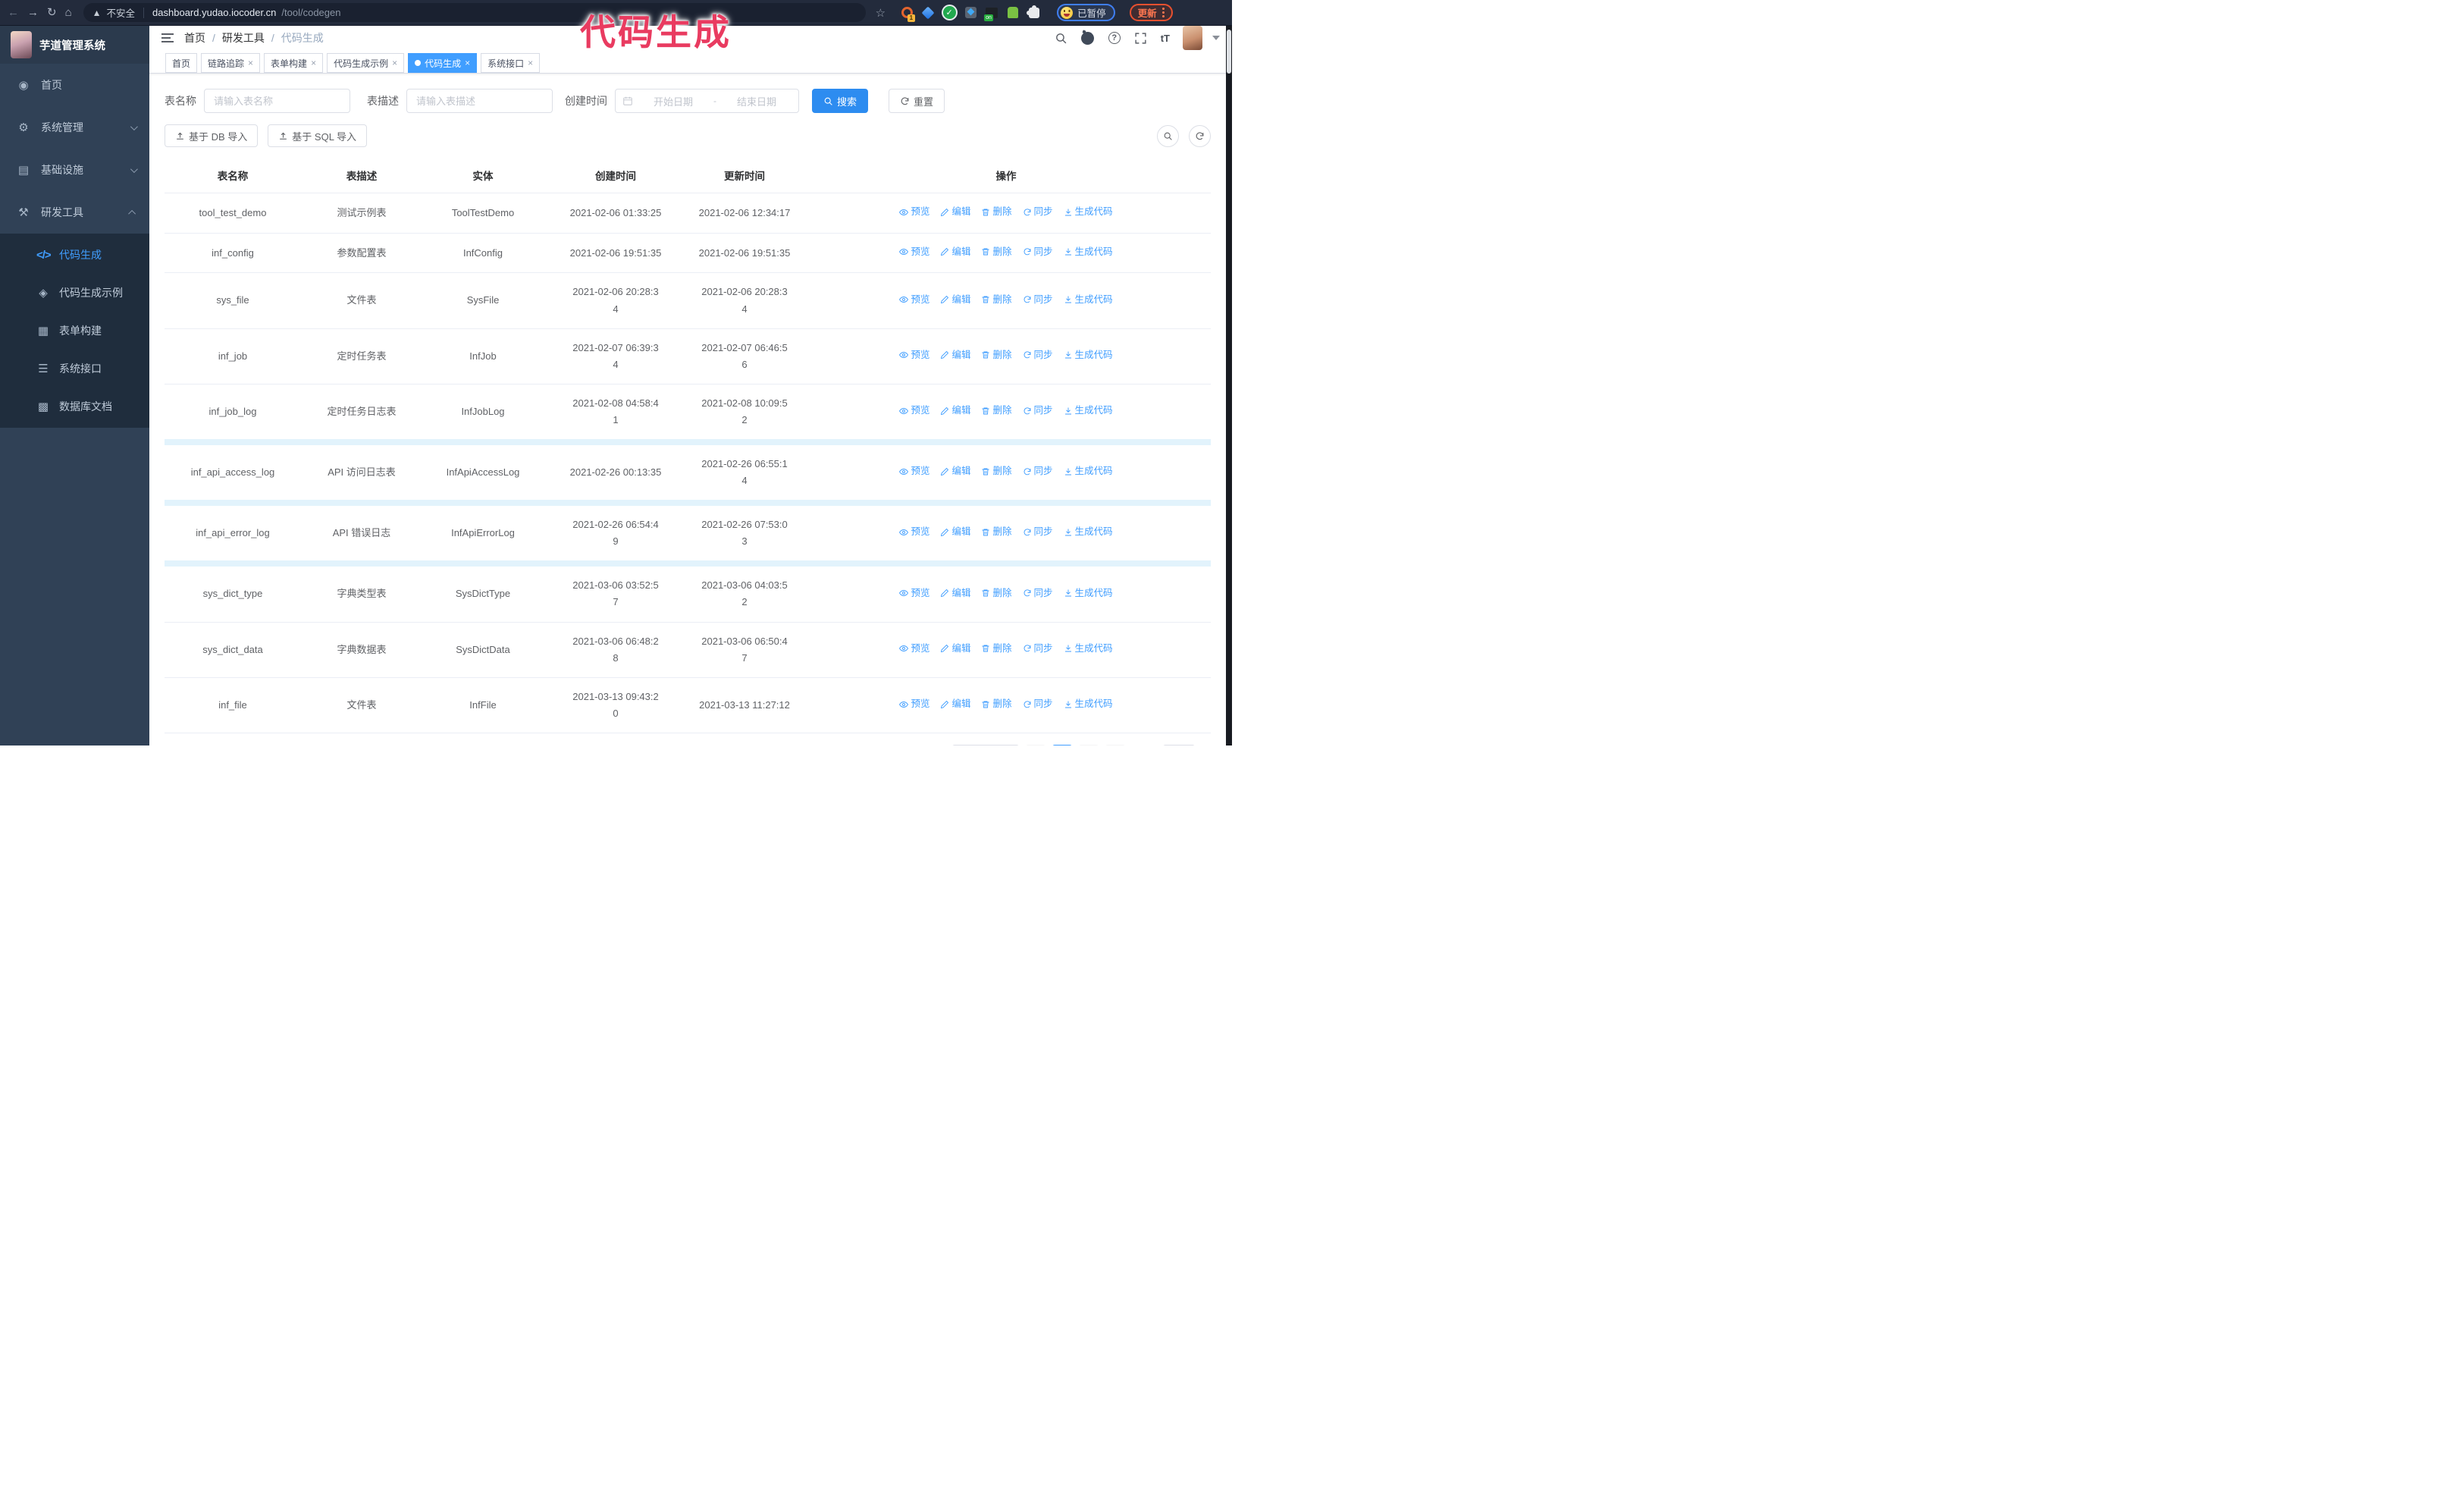  What do you see at coordinates (511, 63) in the screenshot?
I see `tab-5: 系统接口 ×` at bounding box center [511, 63].